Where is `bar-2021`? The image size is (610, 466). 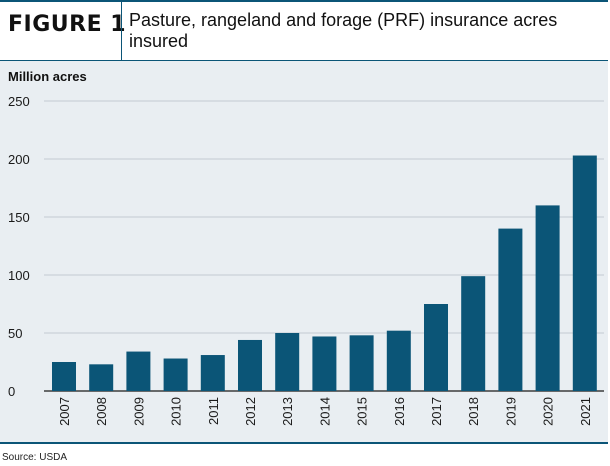
bar-2021 is located at coordinates (584, 273).